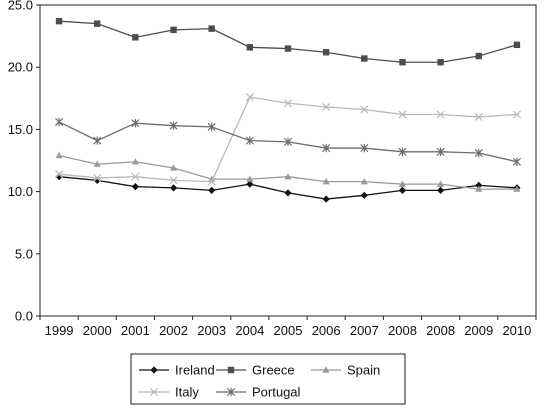  What do you see at coordinates (478, 330) in the screenshot?
I see `x-tick-label: 2009` at bounding box center [478, 330].